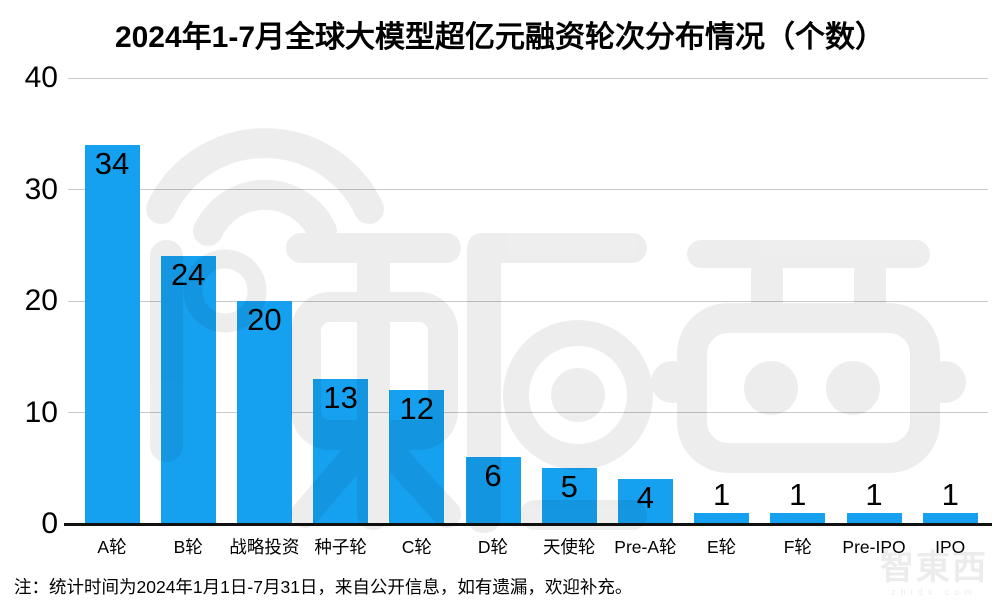  I want to click on bar-value-label: 13, so click(340, 398).